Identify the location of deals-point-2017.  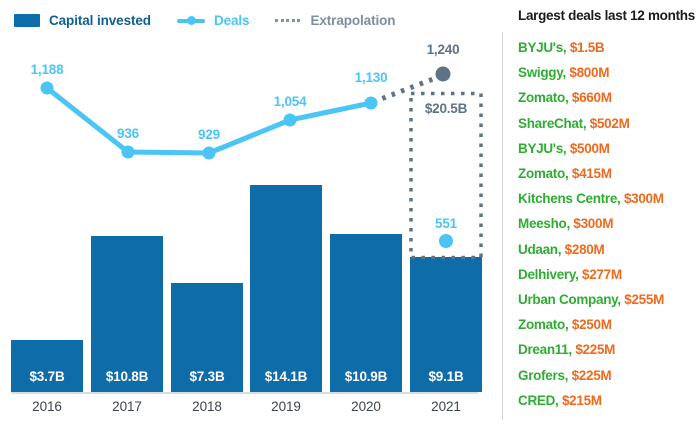
(128, 152).